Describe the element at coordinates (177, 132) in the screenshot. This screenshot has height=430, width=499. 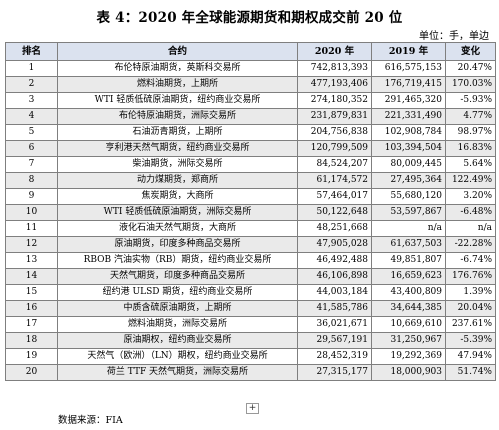
I see `contract-cell: 石油沥青期货，上期所` at that location.